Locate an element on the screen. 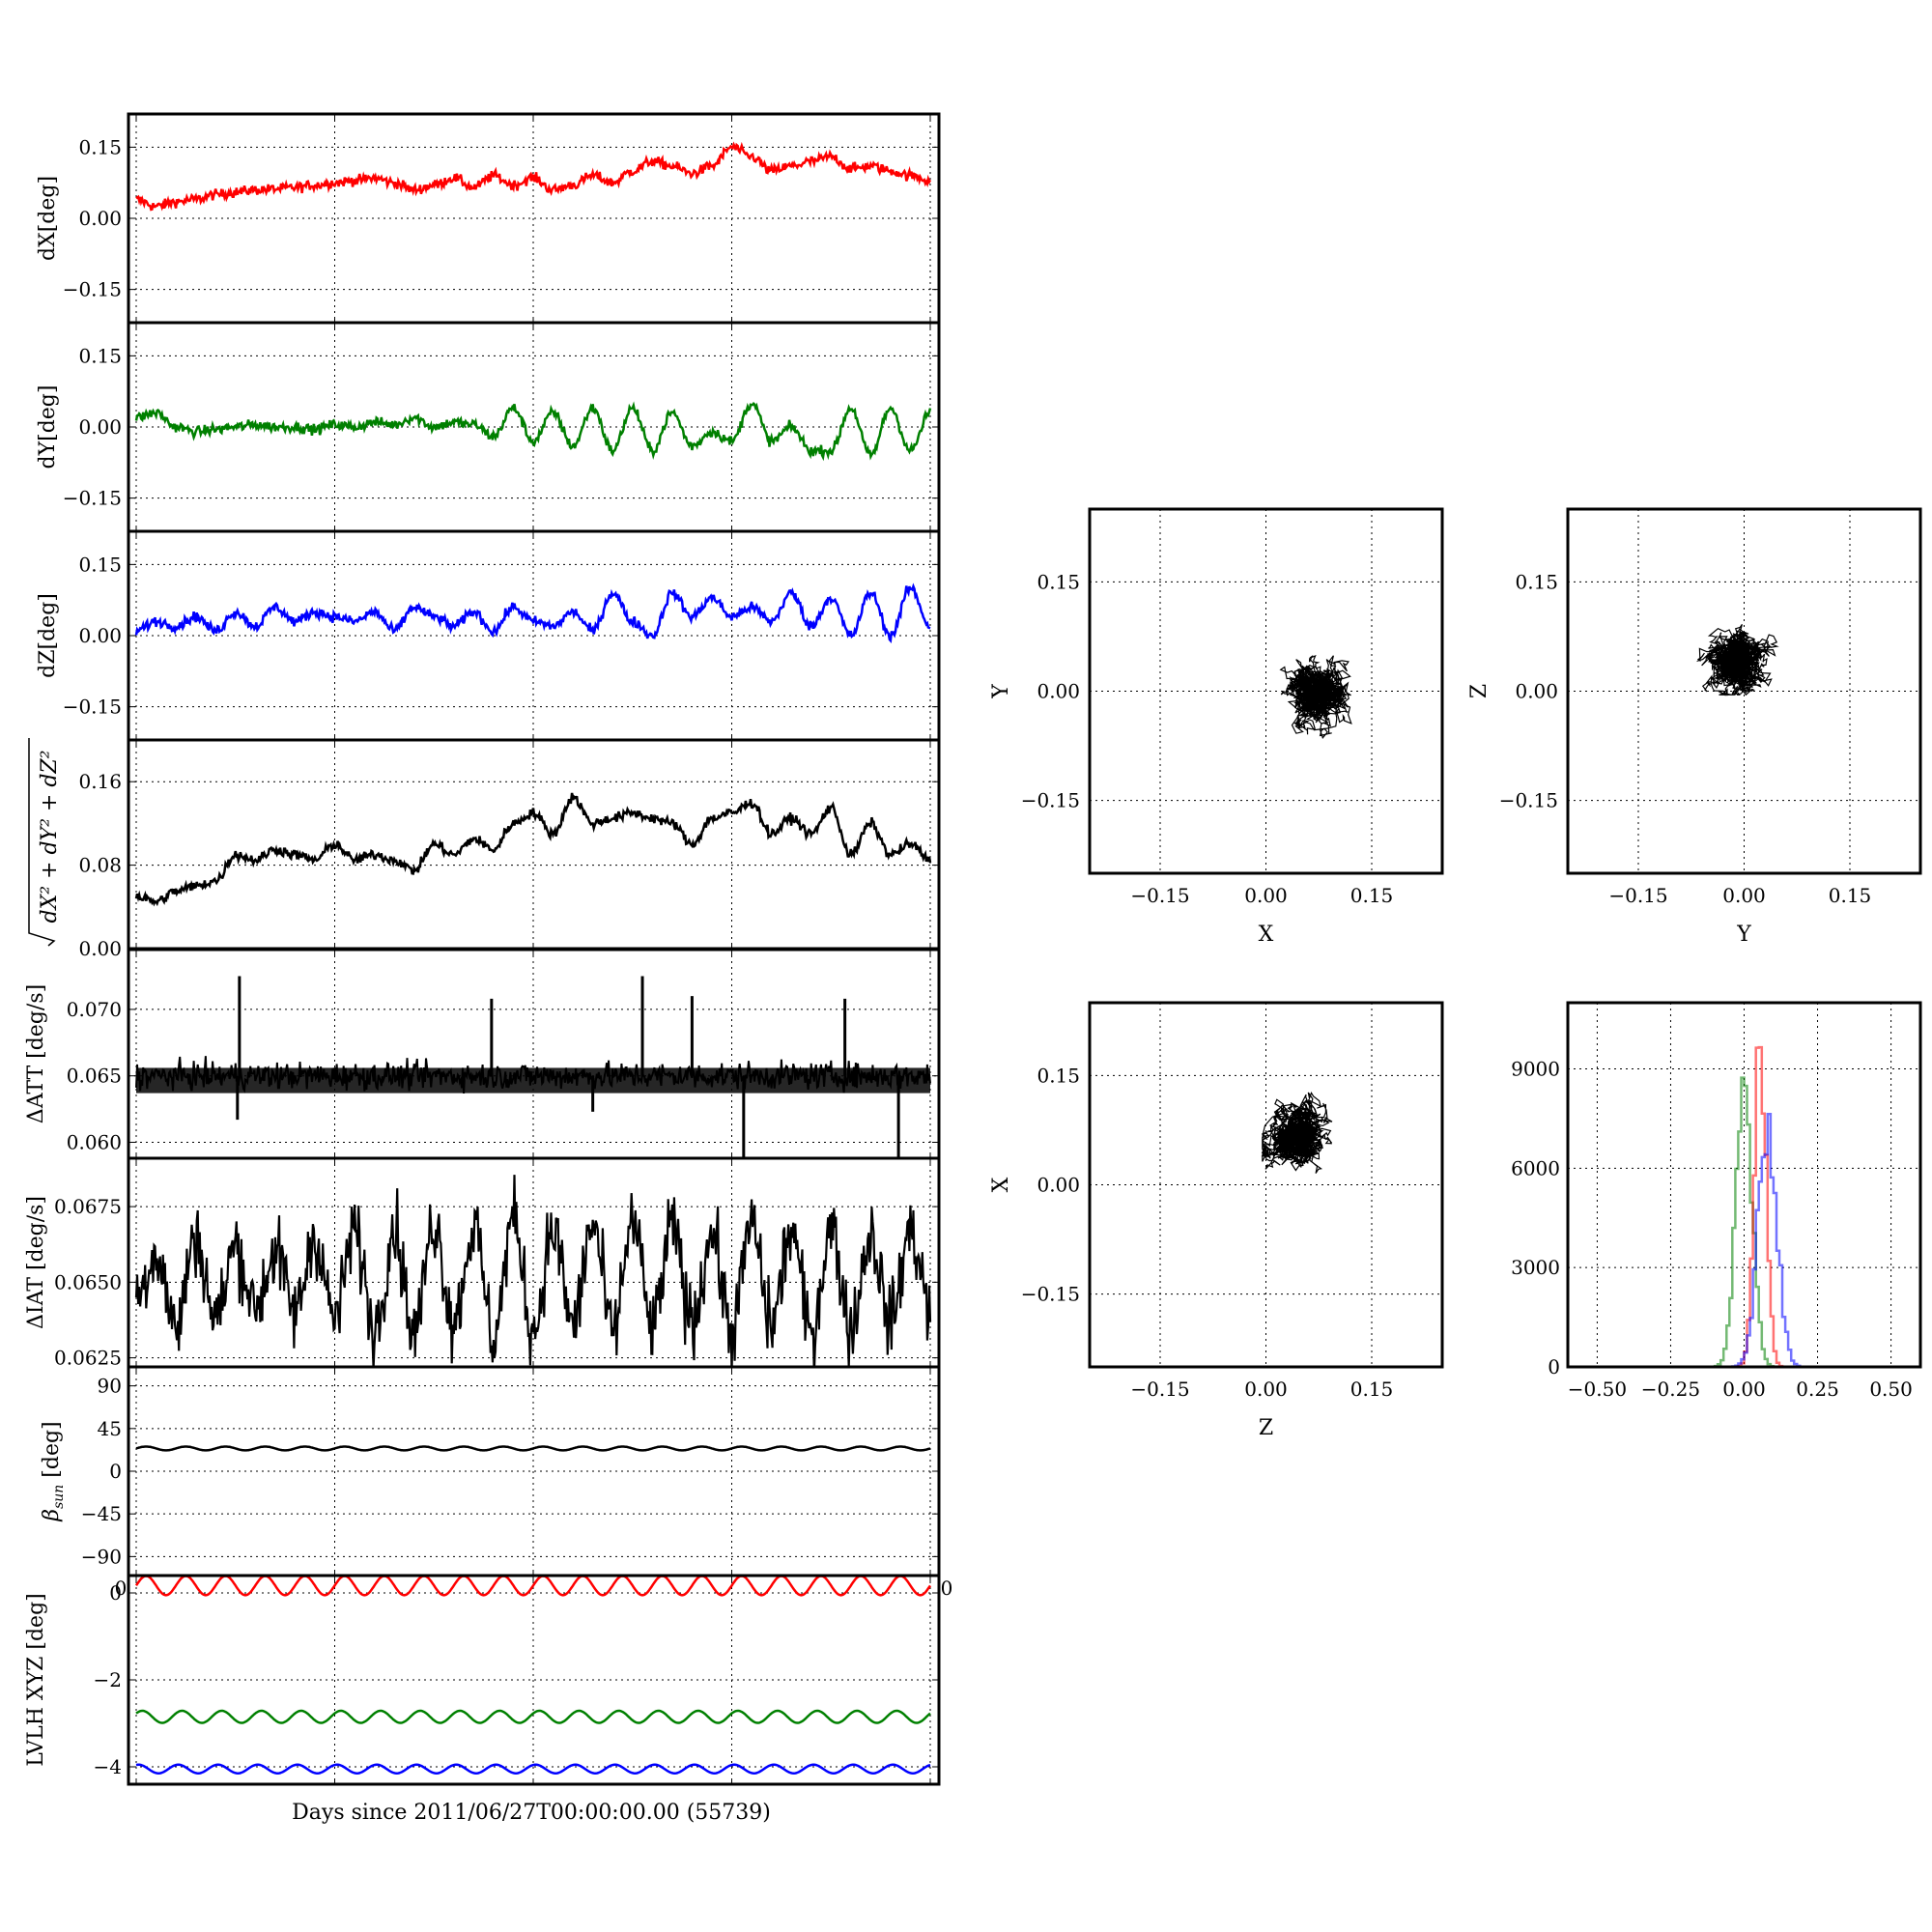 The height and width of the screenshot is (1932, 1932). panel-scatter_xy: −0.15 0.00 0.15 0.15 0.00 −0.15 X Y is located at coordinates (1216, 727).